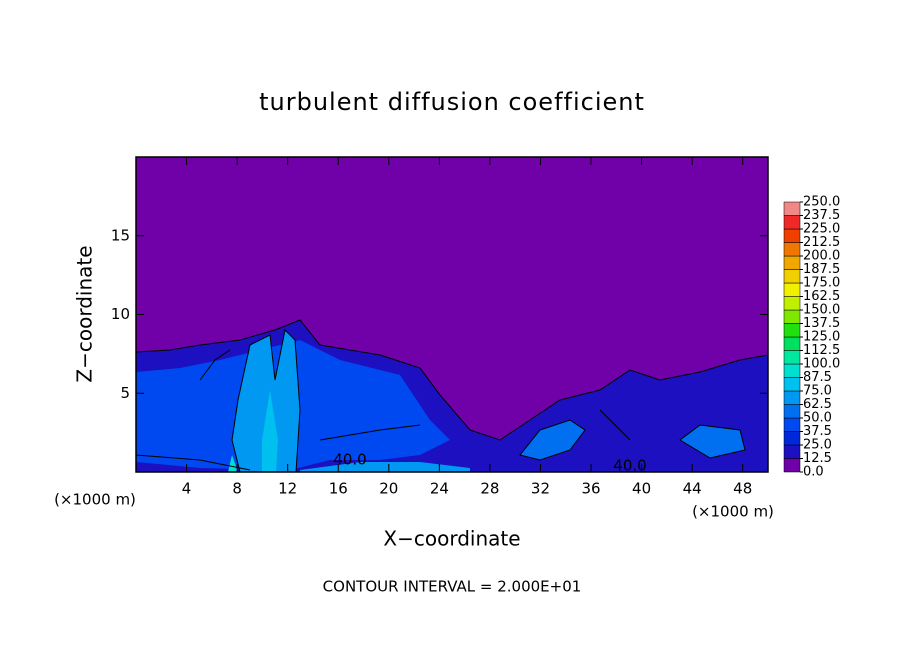 The image size is (904, 658). Describe the element at coordinates (489, 489) in the screenshot. I see `x-tick-label: 28` at that location.